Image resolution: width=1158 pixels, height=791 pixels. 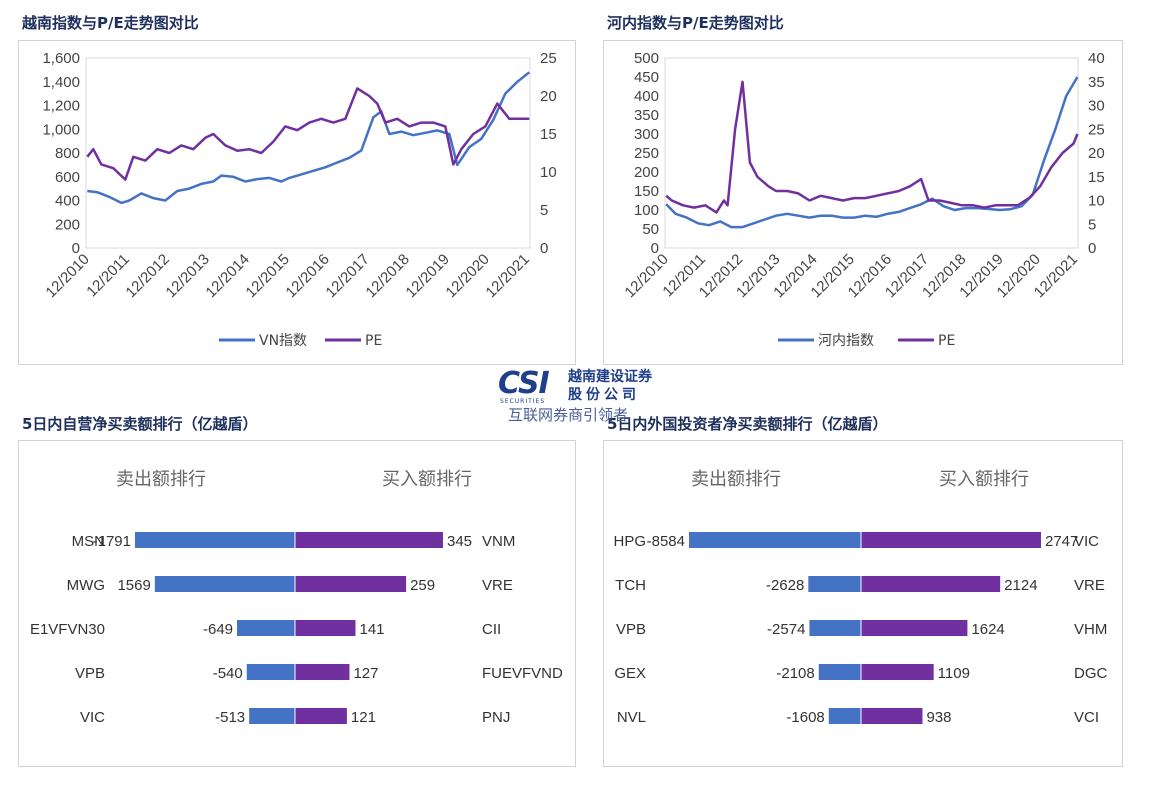 What do you see at coordinates (363, 717) in the screenshot?
I see `buy-value-label: 121` at bounding box center [363, 717].